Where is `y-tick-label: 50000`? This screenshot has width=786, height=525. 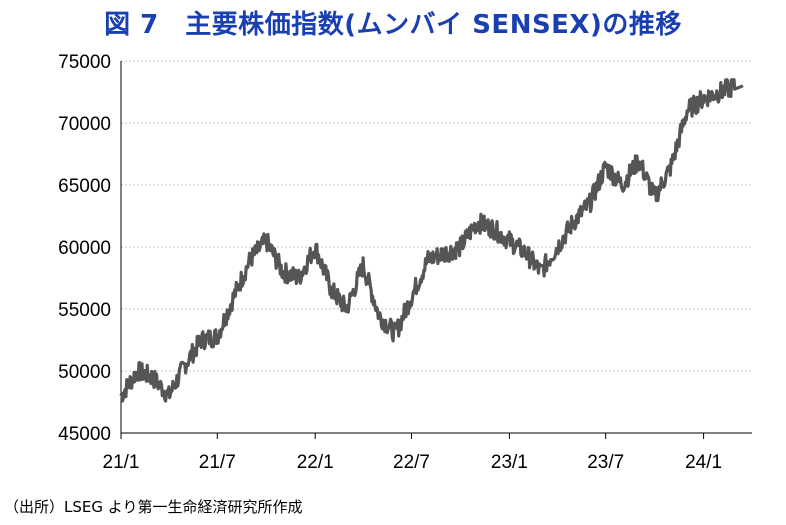 y-tick-label: 50000 is located at coordinates (84, 372).